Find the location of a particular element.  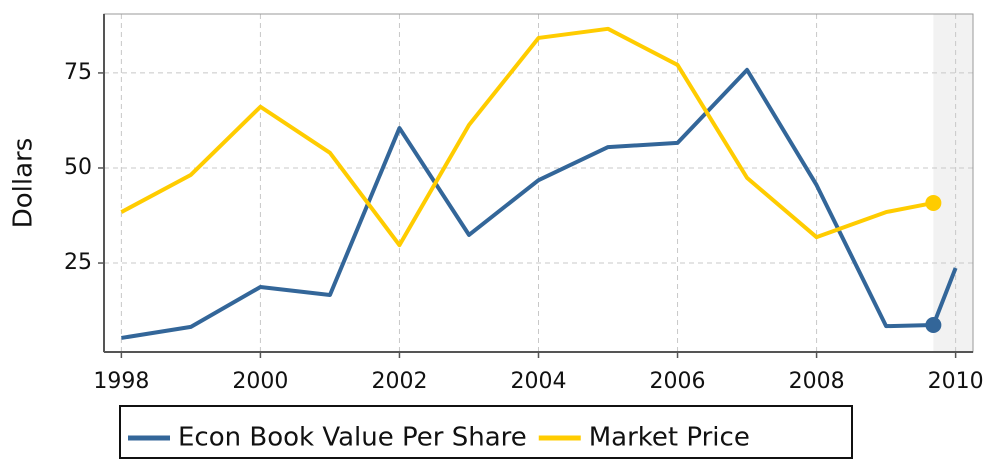

x-tick-label: 2008 is located at coordinates (817, 381).